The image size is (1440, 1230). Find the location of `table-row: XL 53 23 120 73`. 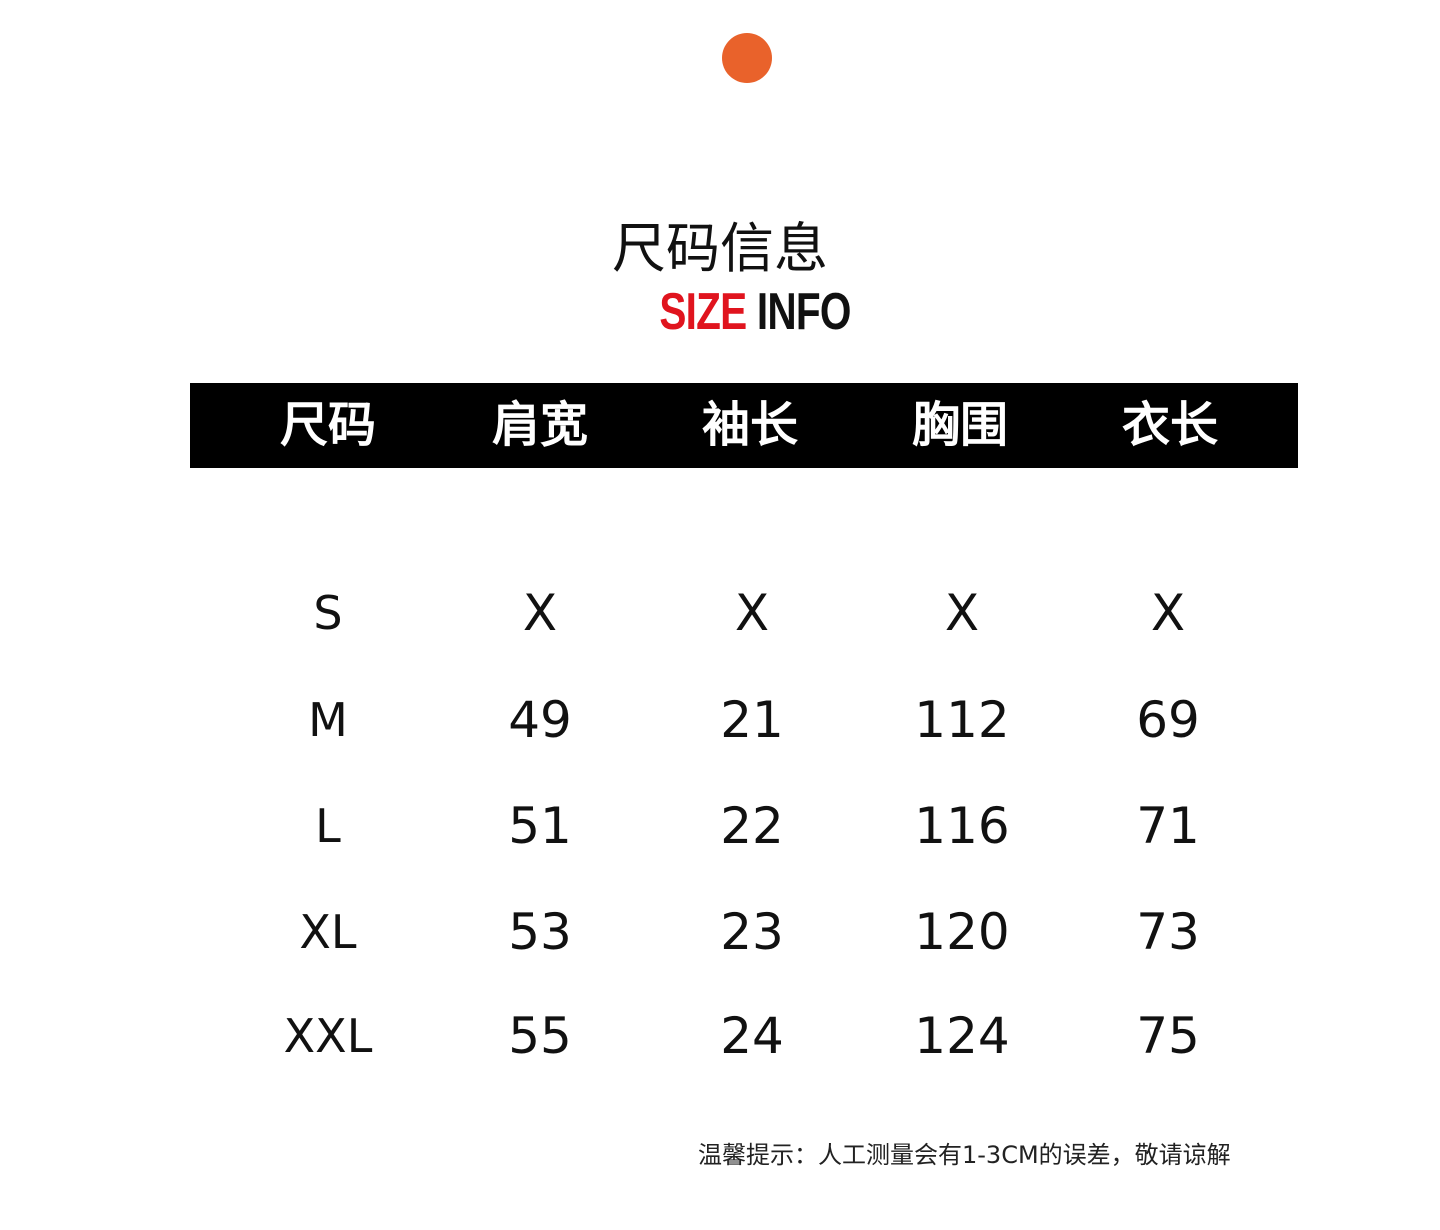

table-row: XL 53 23 120 73 is located at coordinates (720, 932).